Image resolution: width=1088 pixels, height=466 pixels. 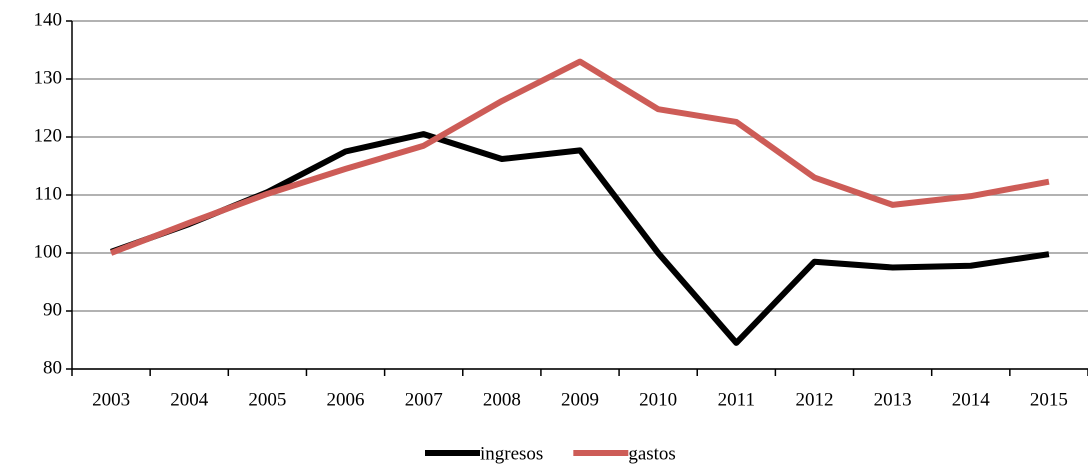 What do you see at coordinates (893, 399) in the screenshot?
I see `x-tick-label: 2013` at bounding box center [893, 399].